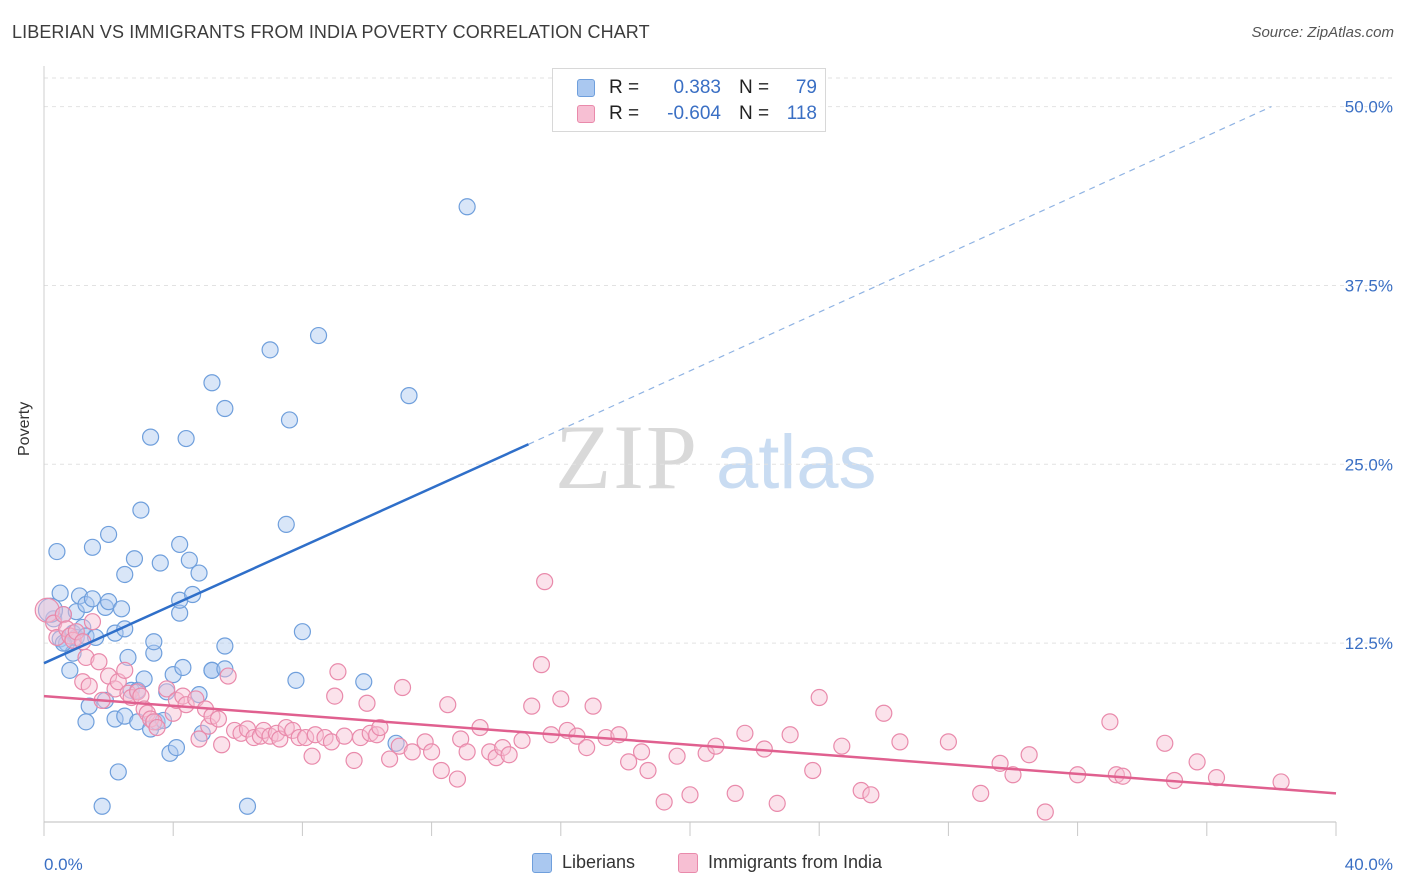 The width and height of the screenshot is (1406, 892). Describe the element at coordinates (1322, 32) in the screenshot. I see `chart-source: Source: ZipAtlas.com` at that location.